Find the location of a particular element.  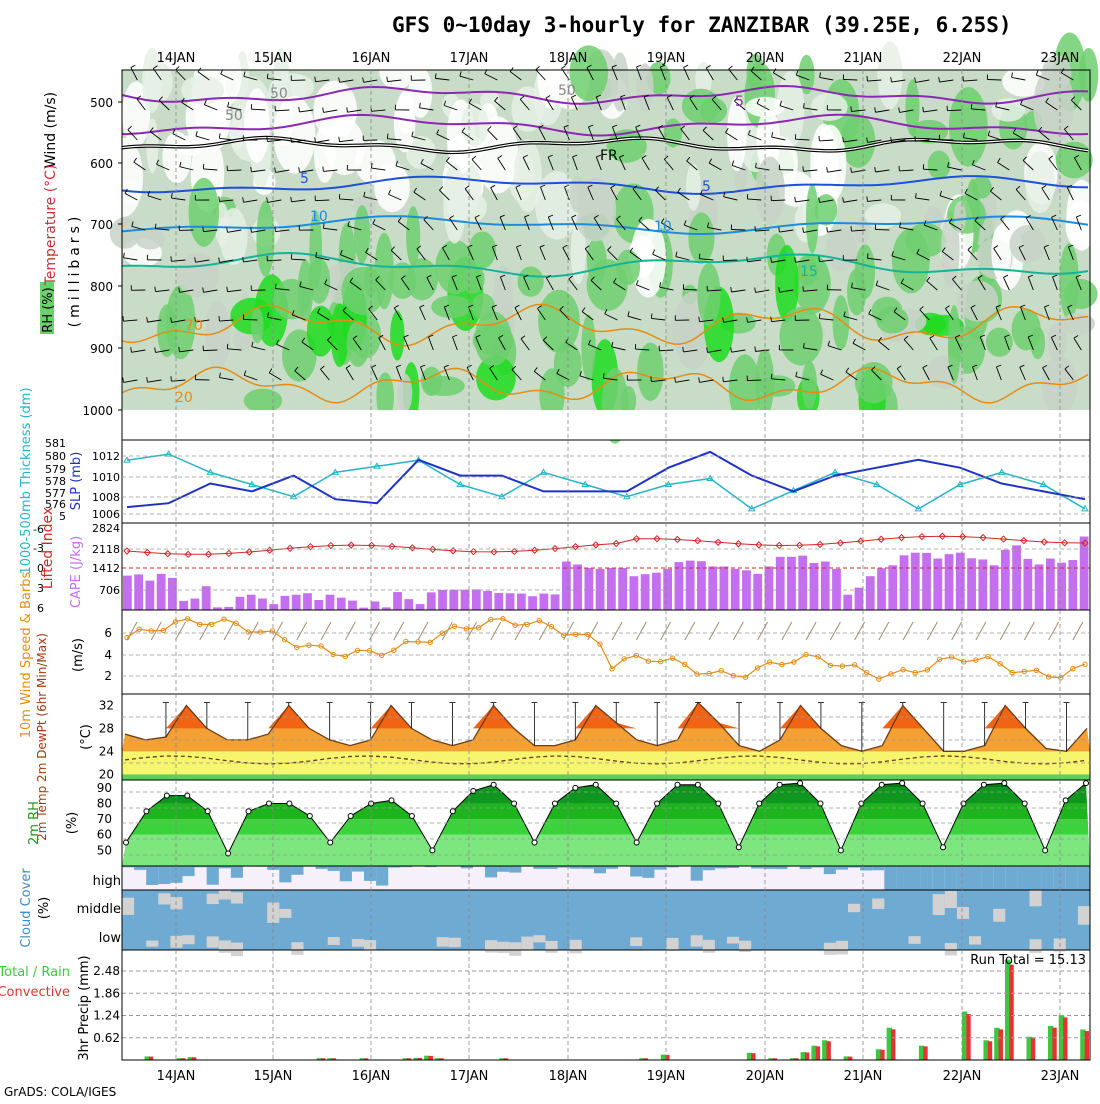

cloud-ylabel: Cloud Cover is located at coordinates (26, 908).